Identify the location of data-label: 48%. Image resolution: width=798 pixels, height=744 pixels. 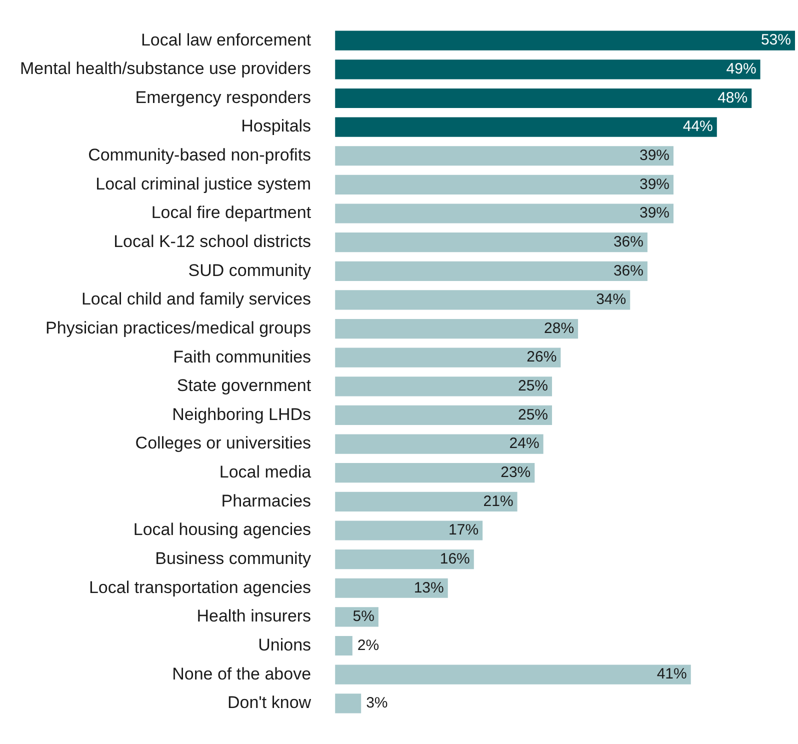
(733, 97).